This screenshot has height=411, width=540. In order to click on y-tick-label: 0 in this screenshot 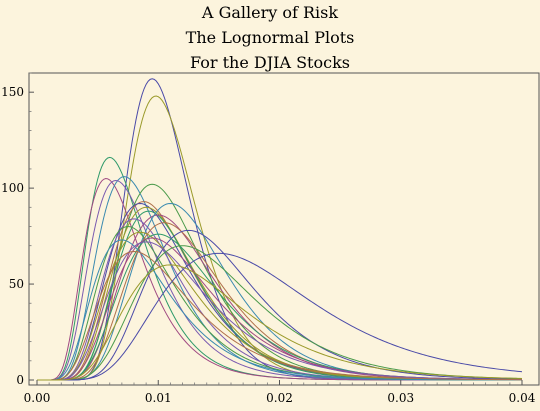, I will do `click(20, 380)`.